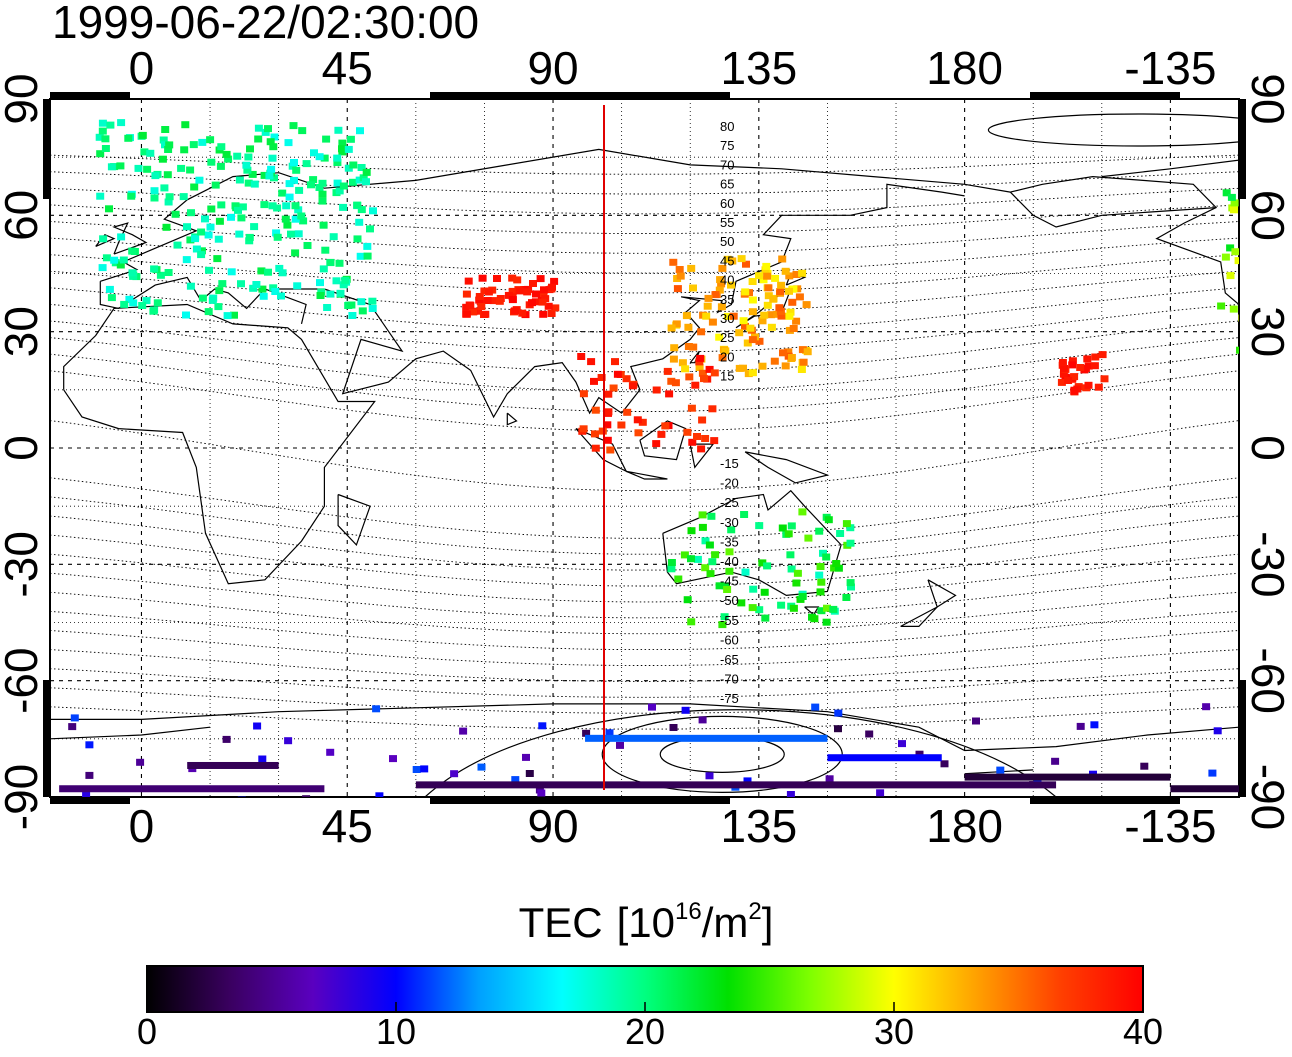 This screenshot has width=1292, height=1057. Describe the element at coordinates (23, 331) in the screenshot. I see `lat-tick-label-left: 30` at that location.